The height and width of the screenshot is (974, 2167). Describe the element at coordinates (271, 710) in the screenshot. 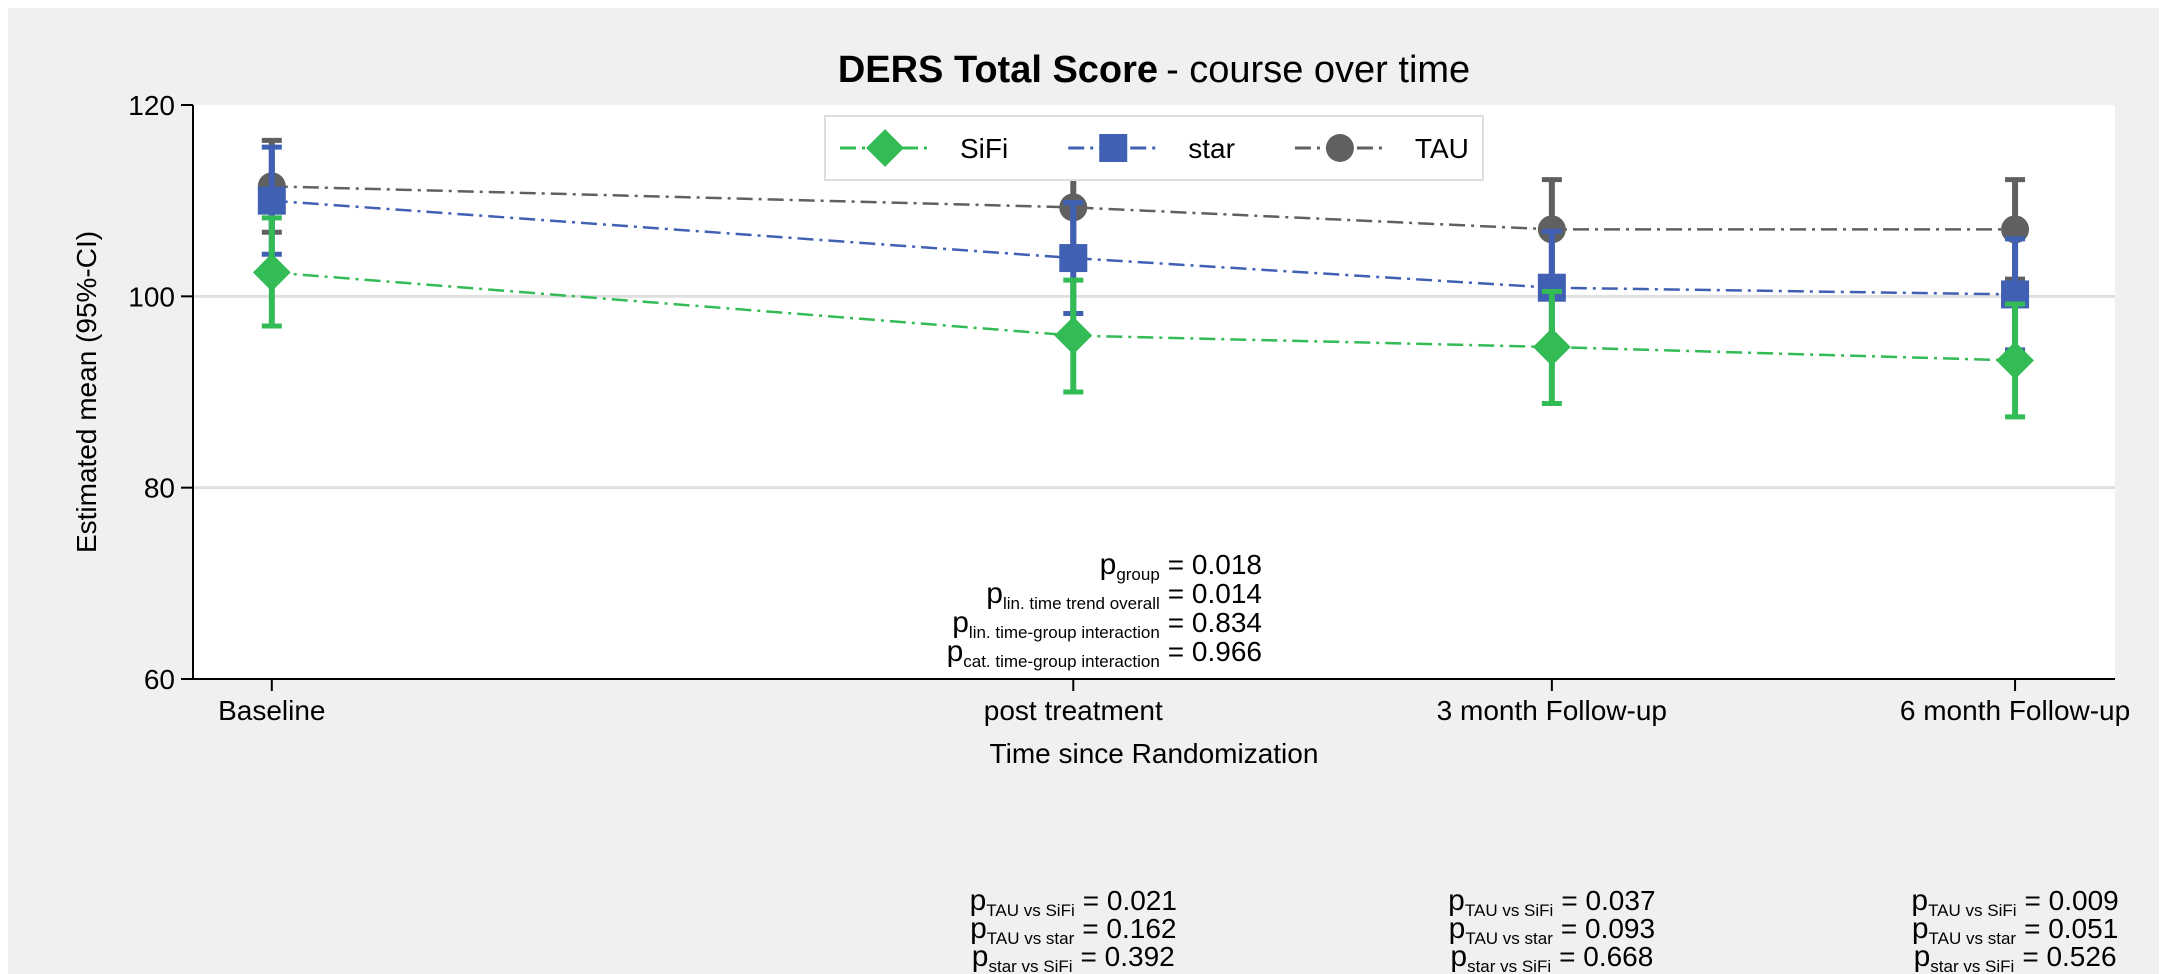

I see `x-tick-label: Baseline` at that location.